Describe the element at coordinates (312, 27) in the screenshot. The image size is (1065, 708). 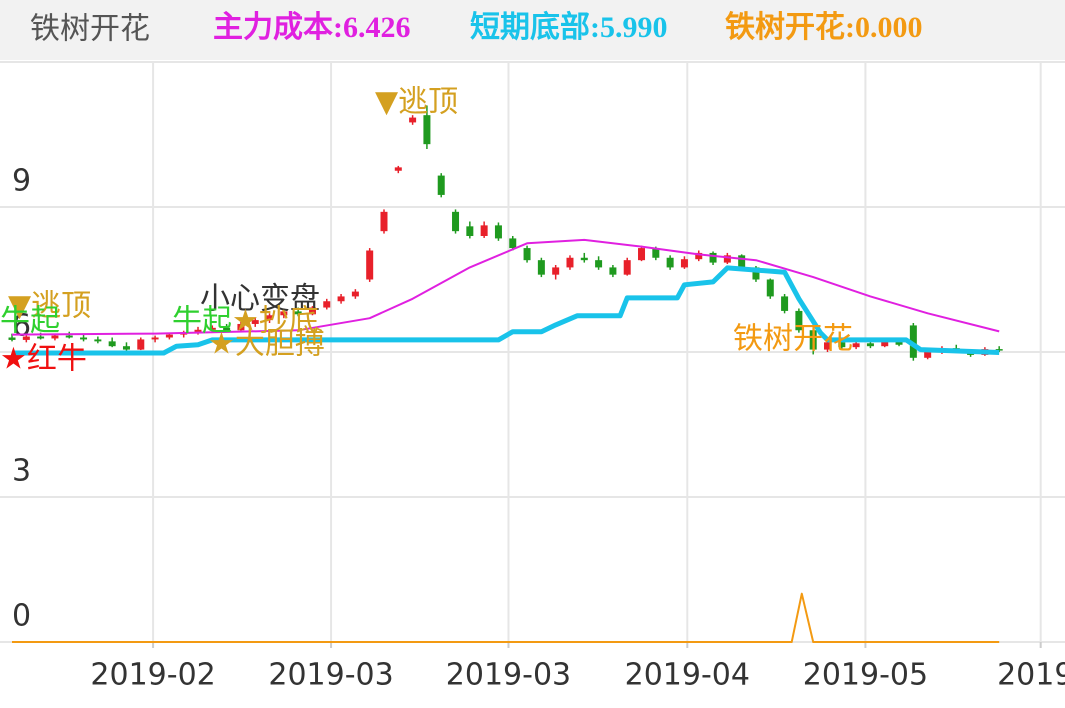
I see `legend-item: 主力成本:6.426` at that location.